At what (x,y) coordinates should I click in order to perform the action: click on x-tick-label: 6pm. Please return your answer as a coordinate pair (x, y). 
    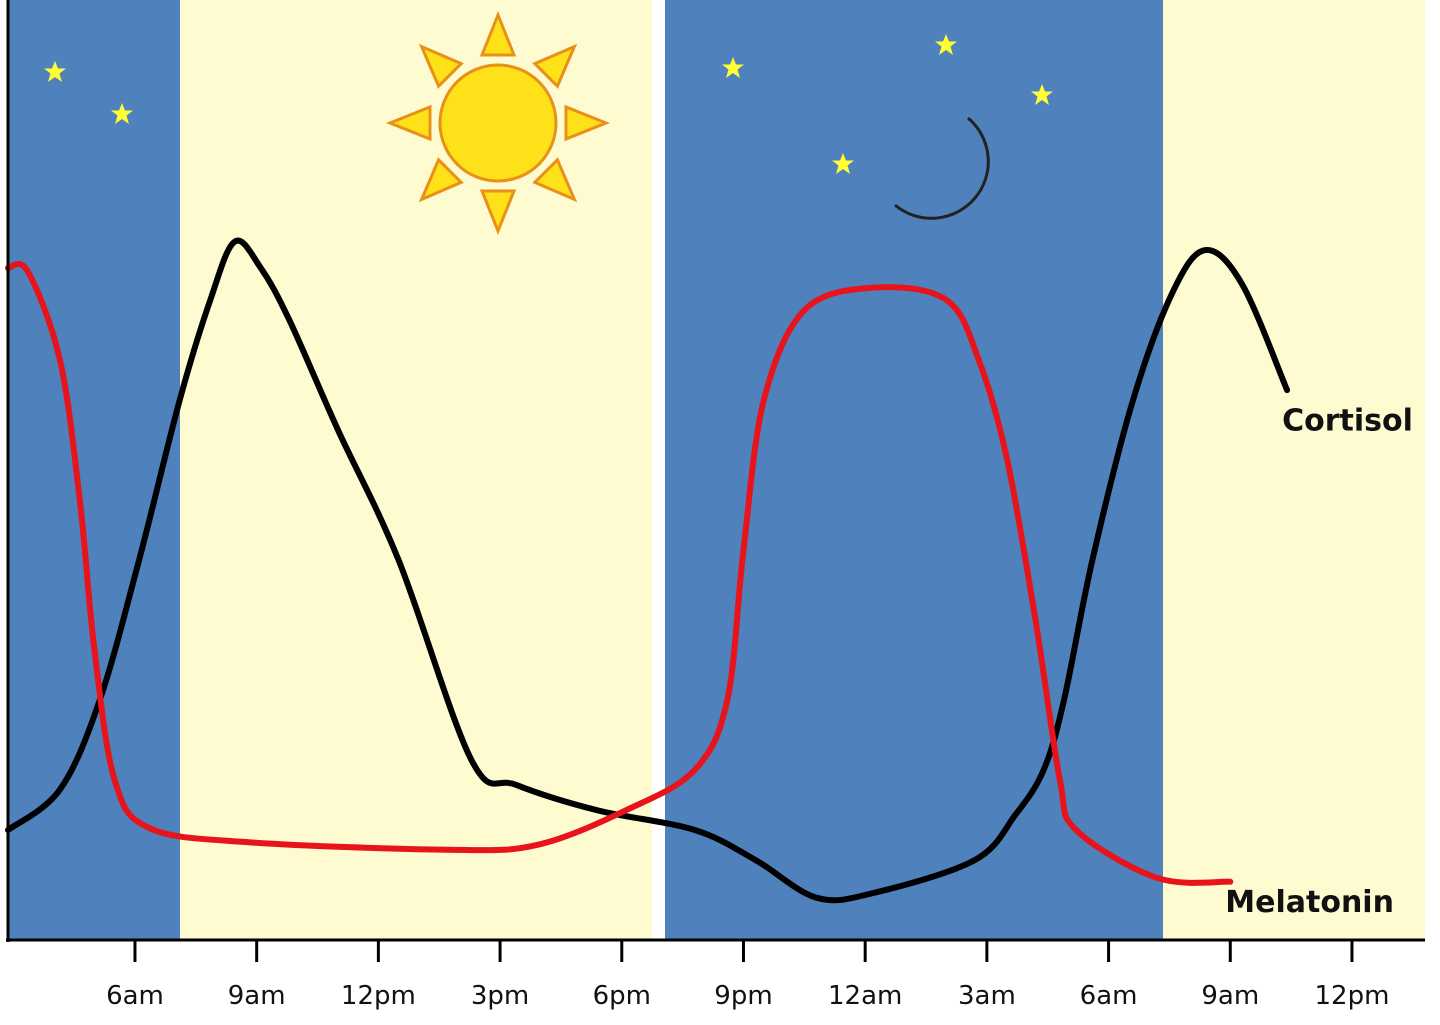
    Looking at the image, I should click on (622, 996).